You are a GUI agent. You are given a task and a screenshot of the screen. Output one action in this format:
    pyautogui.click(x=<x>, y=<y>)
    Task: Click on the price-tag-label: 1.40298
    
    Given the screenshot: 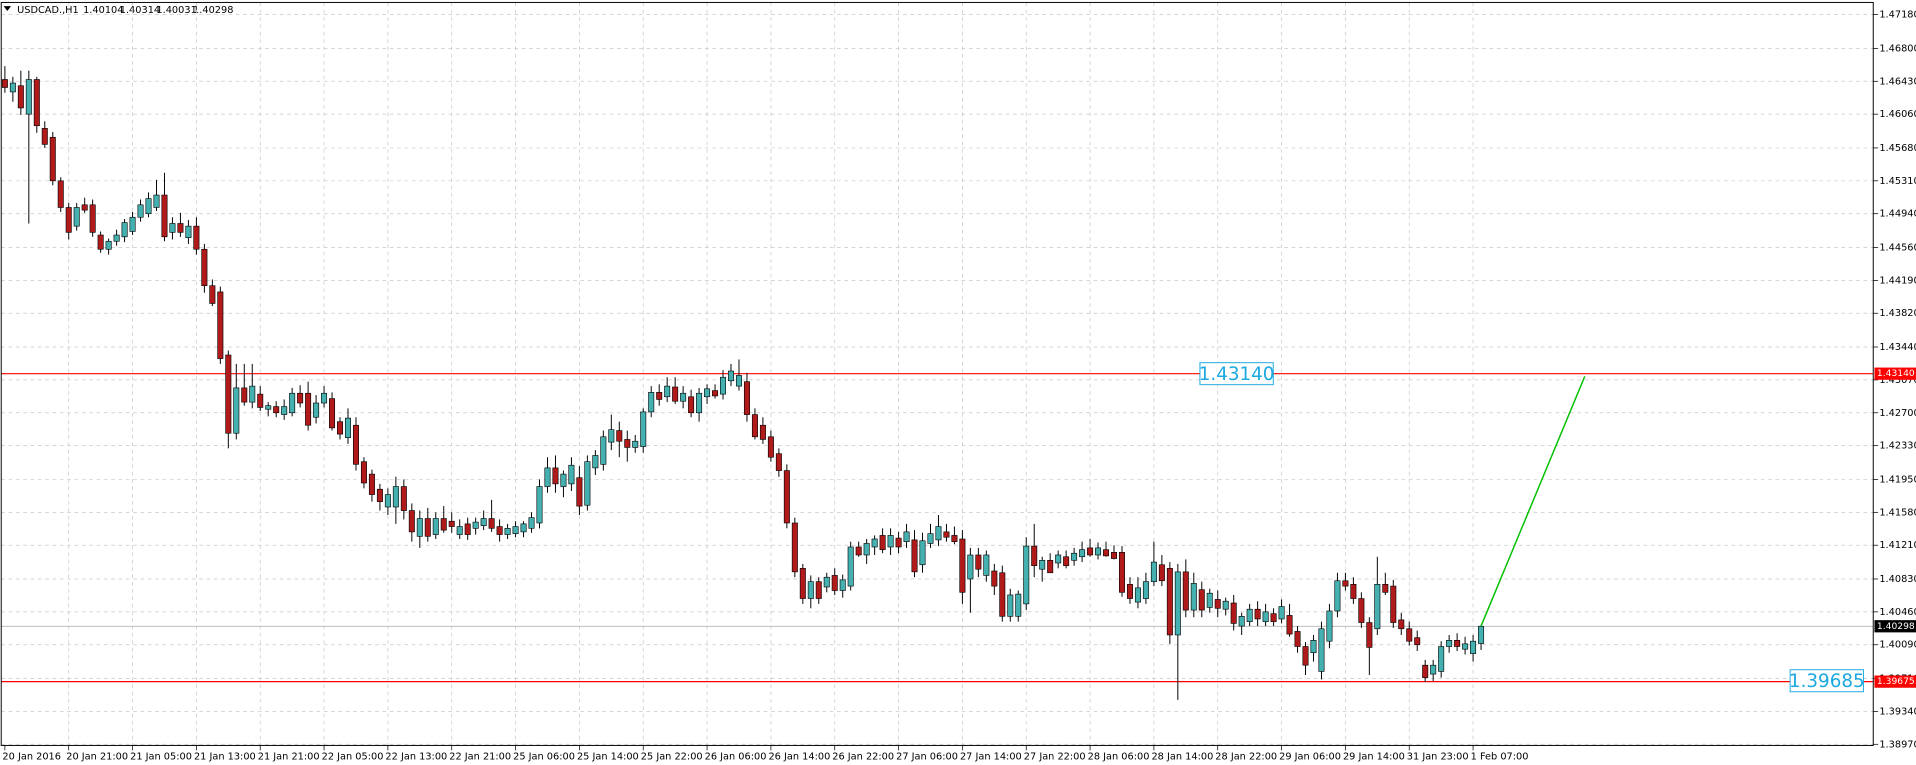 What is the action you would take?
    pyautogui.click(x=1896, y=626)
    